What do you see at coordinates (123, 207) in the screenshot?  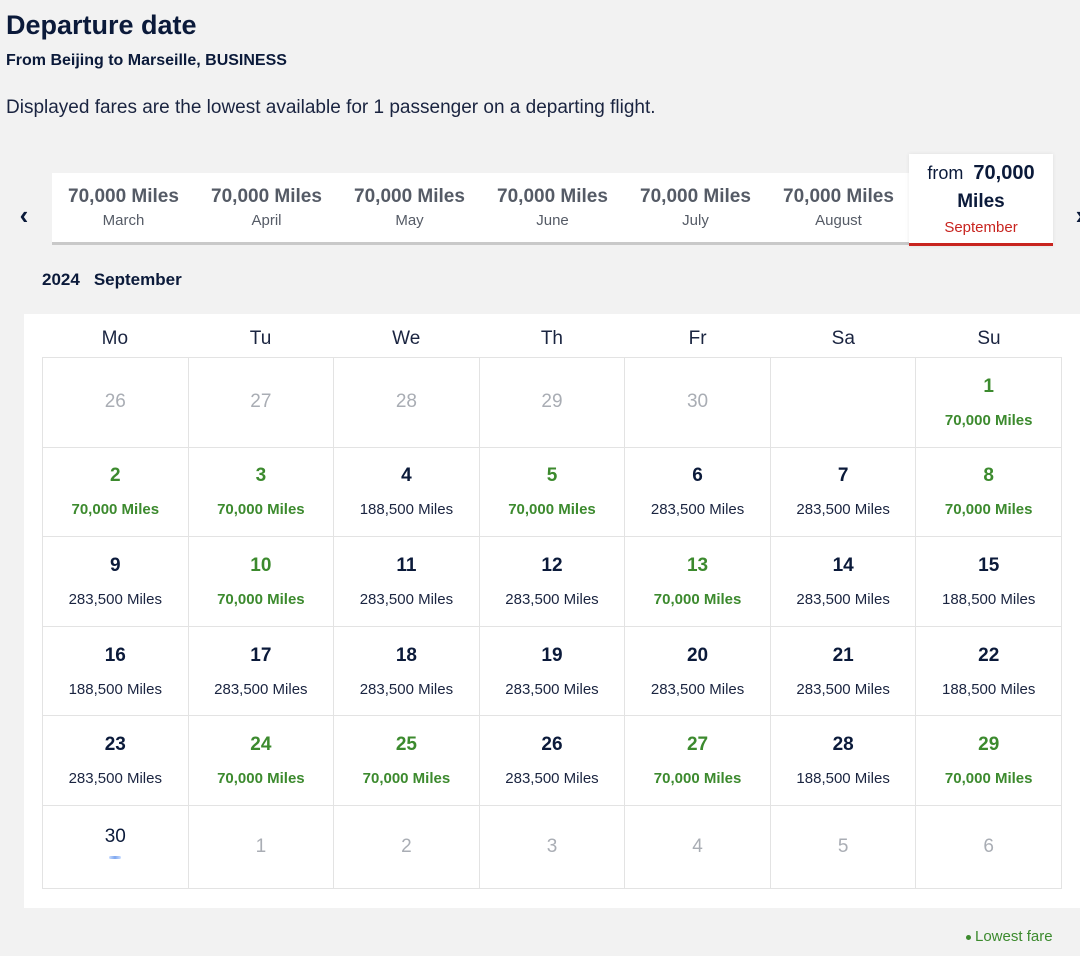 I see `month-tab-march: 70,000 Miles March` at bounding box center [123, 207].